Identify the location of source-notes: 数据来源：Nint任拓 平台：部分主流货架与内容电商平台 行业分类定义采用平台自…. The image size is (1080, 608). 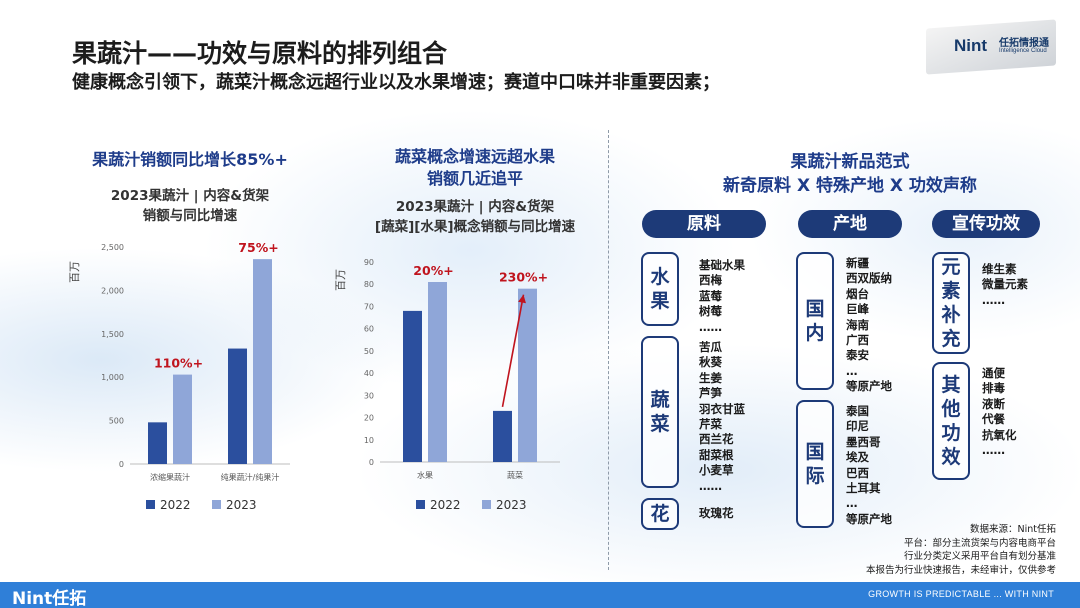
(961, 550).